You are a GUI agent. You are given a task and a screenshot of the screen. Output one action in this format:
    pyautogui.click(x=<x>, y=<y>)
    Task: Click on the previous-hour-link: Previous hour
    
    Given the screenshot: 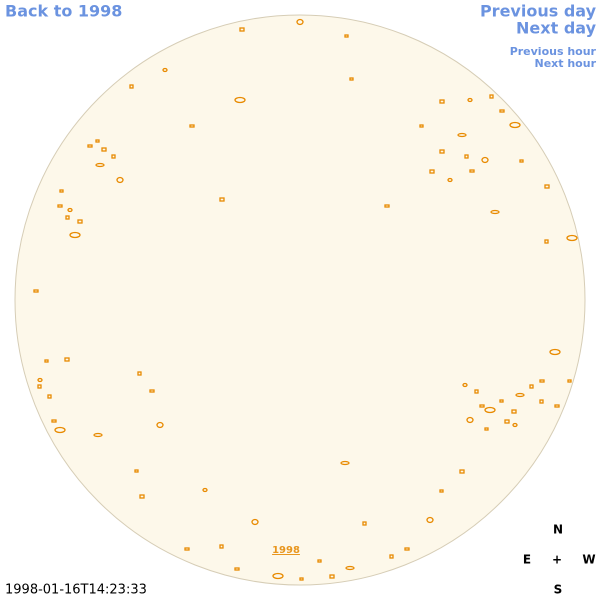 What is the action you would take?
    pyautogui.click(x=553, y=51)
    